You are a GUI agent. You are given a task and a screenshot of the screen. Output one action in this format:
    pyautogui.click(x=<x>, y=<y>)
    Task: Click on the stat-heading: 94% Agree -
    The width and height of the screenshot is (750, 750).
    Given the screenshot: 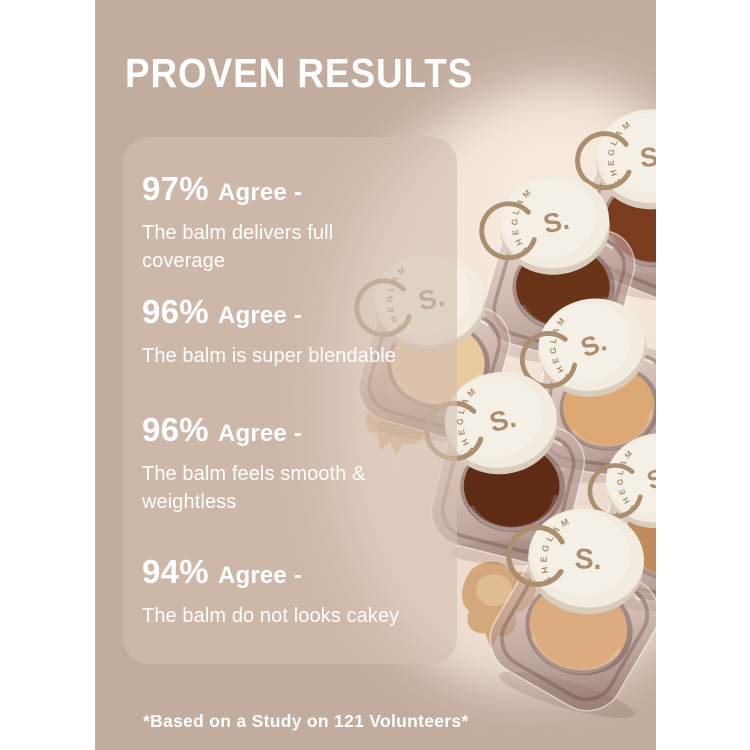 What is the action you would take?
    pyautogui.click(x=292, y=572)
    